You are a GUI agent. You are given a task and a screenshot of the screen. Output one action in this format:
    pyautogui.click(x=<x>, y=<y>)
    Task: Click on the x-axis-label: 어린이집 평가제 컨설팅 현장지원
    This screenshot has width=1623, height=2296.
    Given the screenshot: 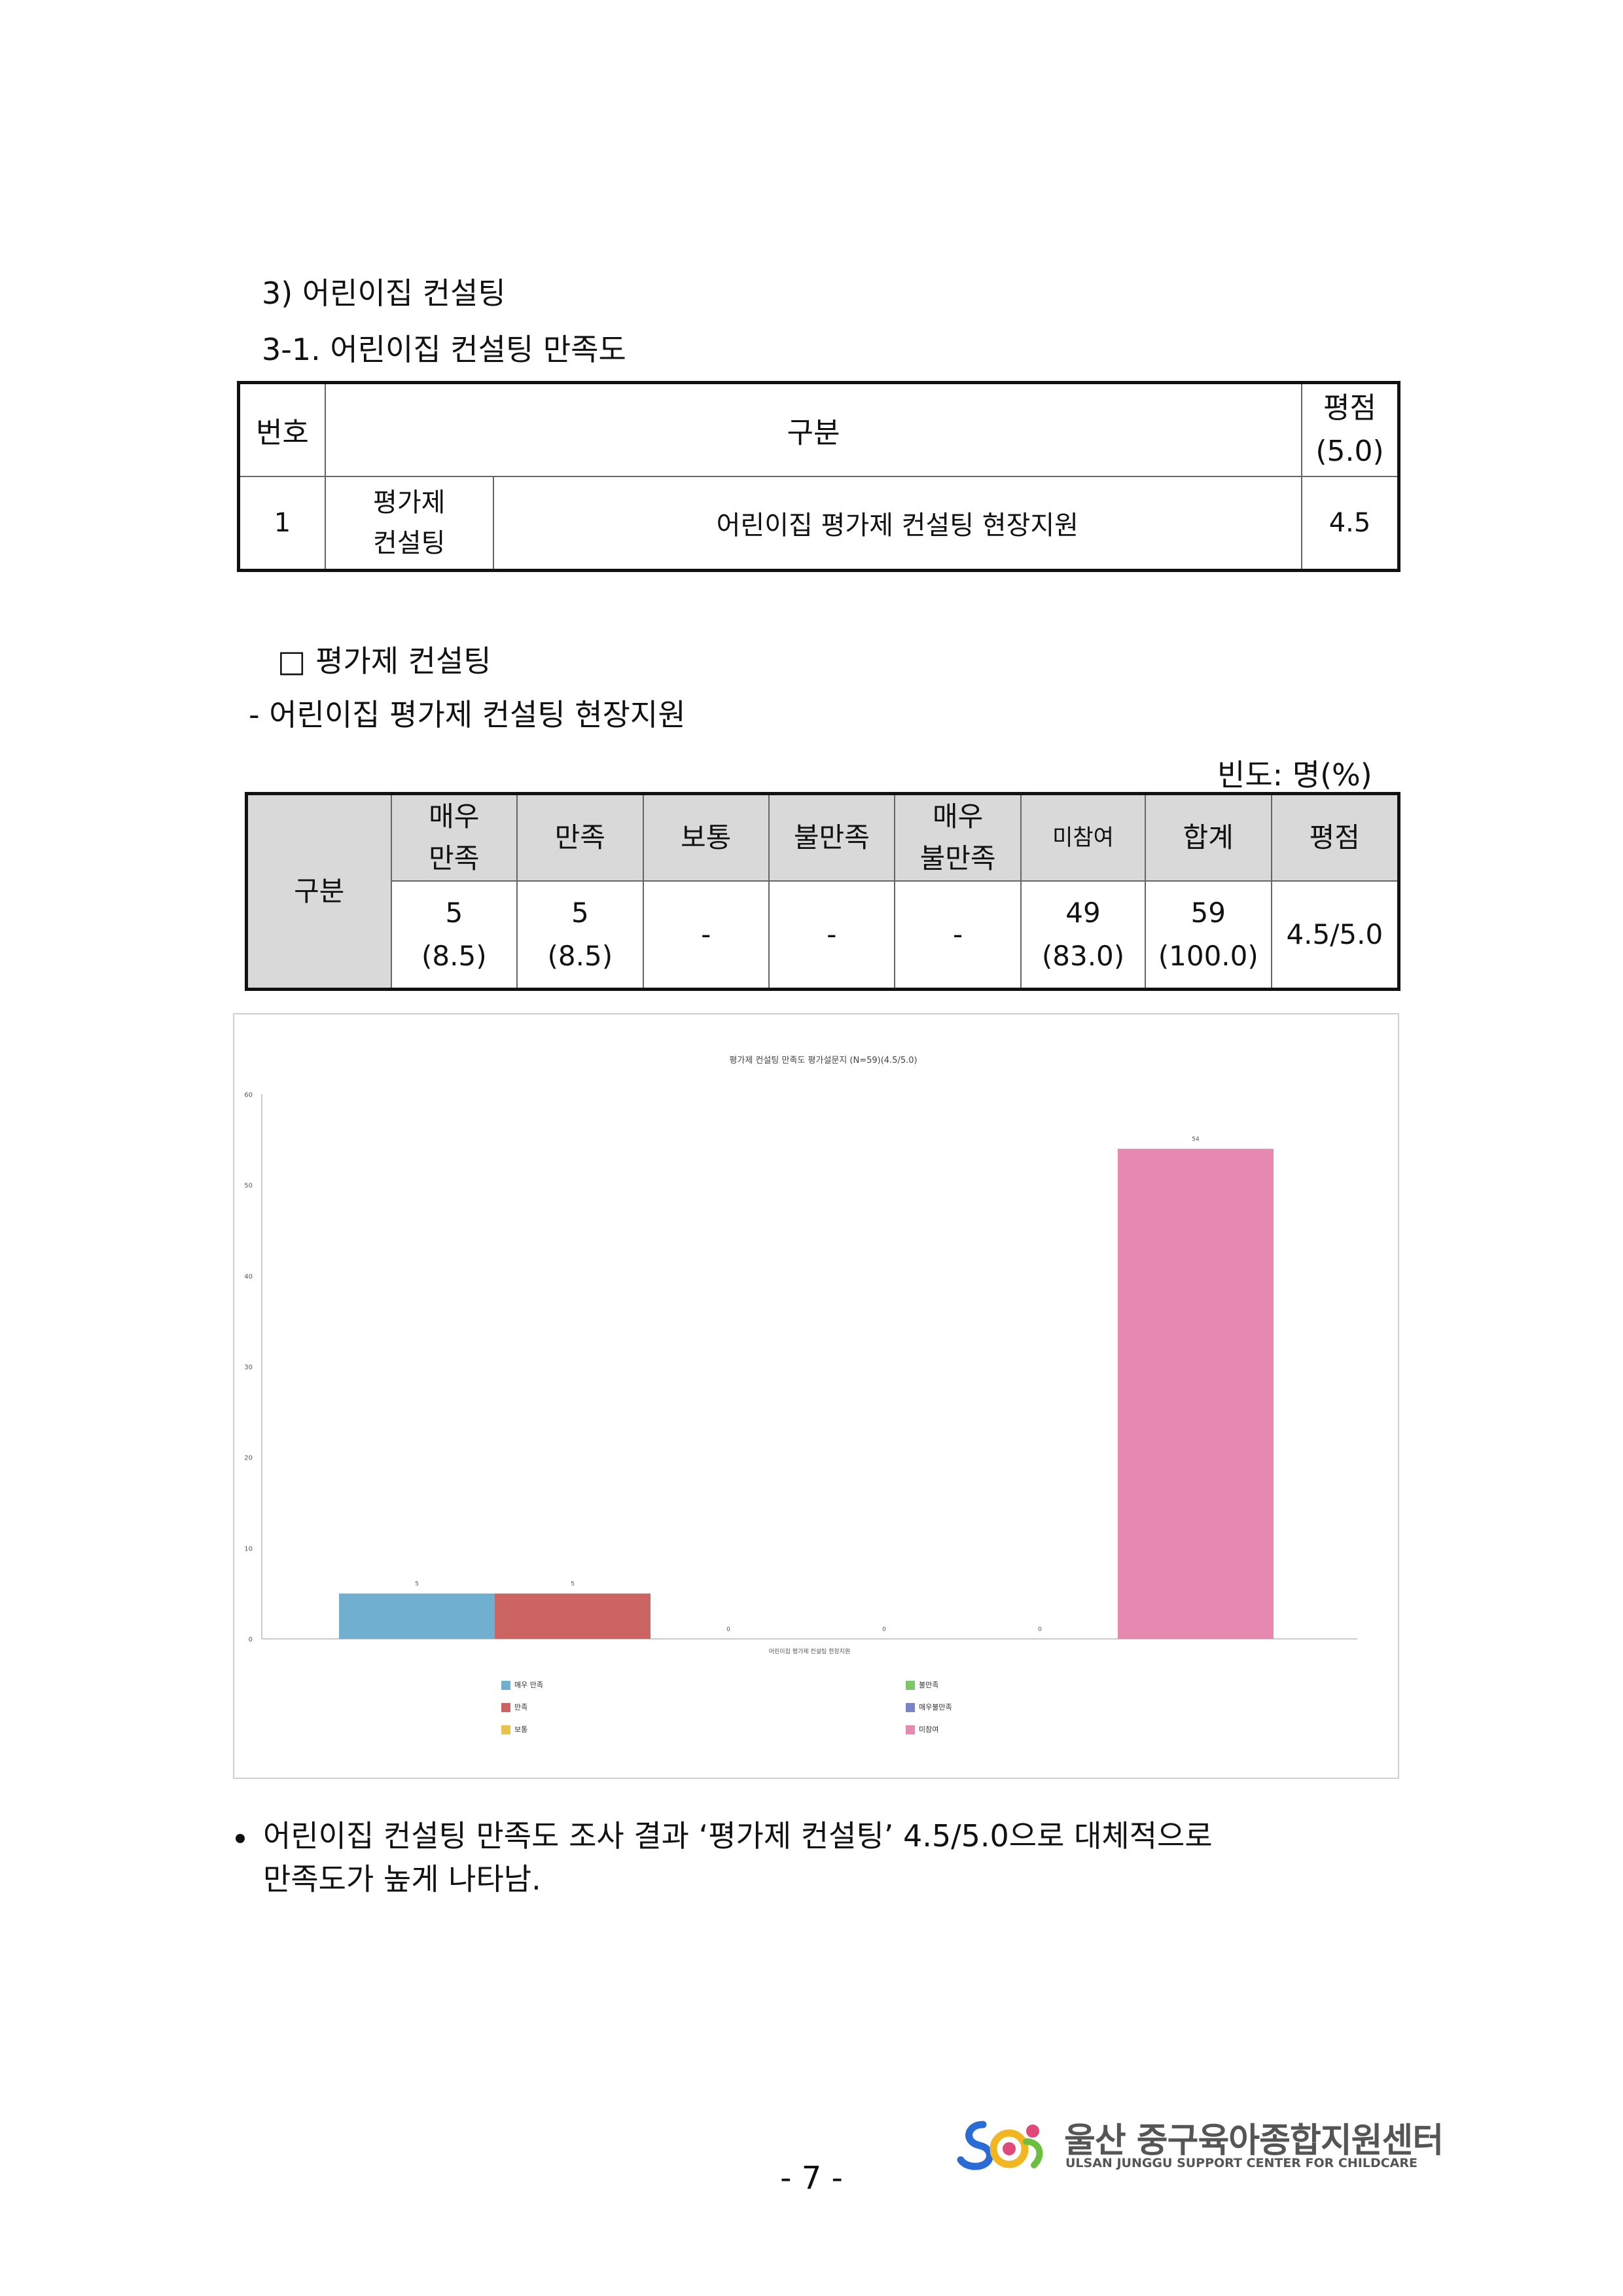 What is the action you would take?
    pyautogui.click(x=810, y=1651)
    